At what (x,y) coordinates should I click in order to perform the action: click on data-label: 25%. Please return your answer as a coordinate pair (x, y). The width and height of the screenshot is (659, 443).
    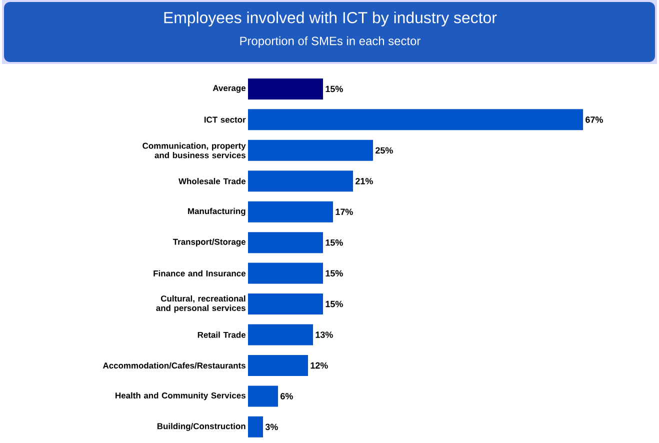
    Looking at the image, I should click on (384, 150).